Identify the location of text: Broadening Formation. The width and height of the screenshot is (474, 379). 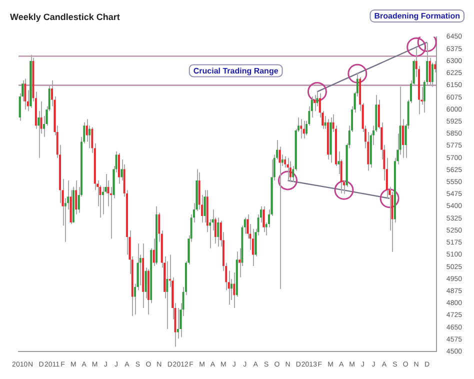
(417, 16).